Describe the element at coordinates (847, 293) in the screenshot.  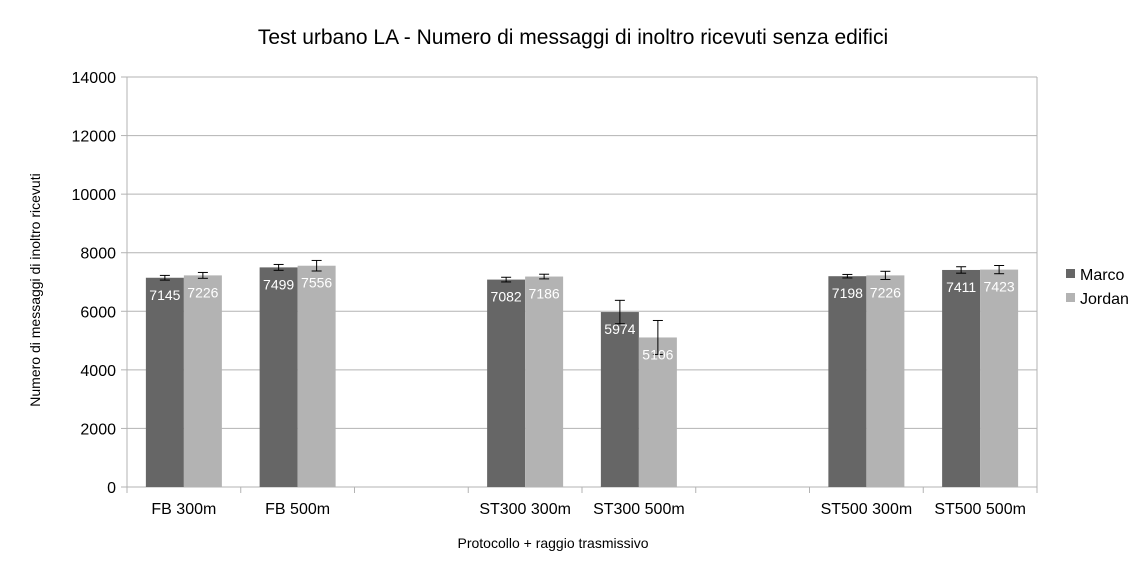
I see `data-label: 7198` at that location.